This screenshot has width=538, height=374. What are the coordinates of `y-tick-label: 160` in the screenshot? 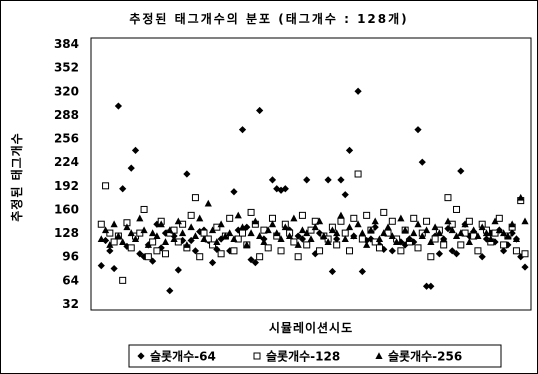 It's located at (66, 209).